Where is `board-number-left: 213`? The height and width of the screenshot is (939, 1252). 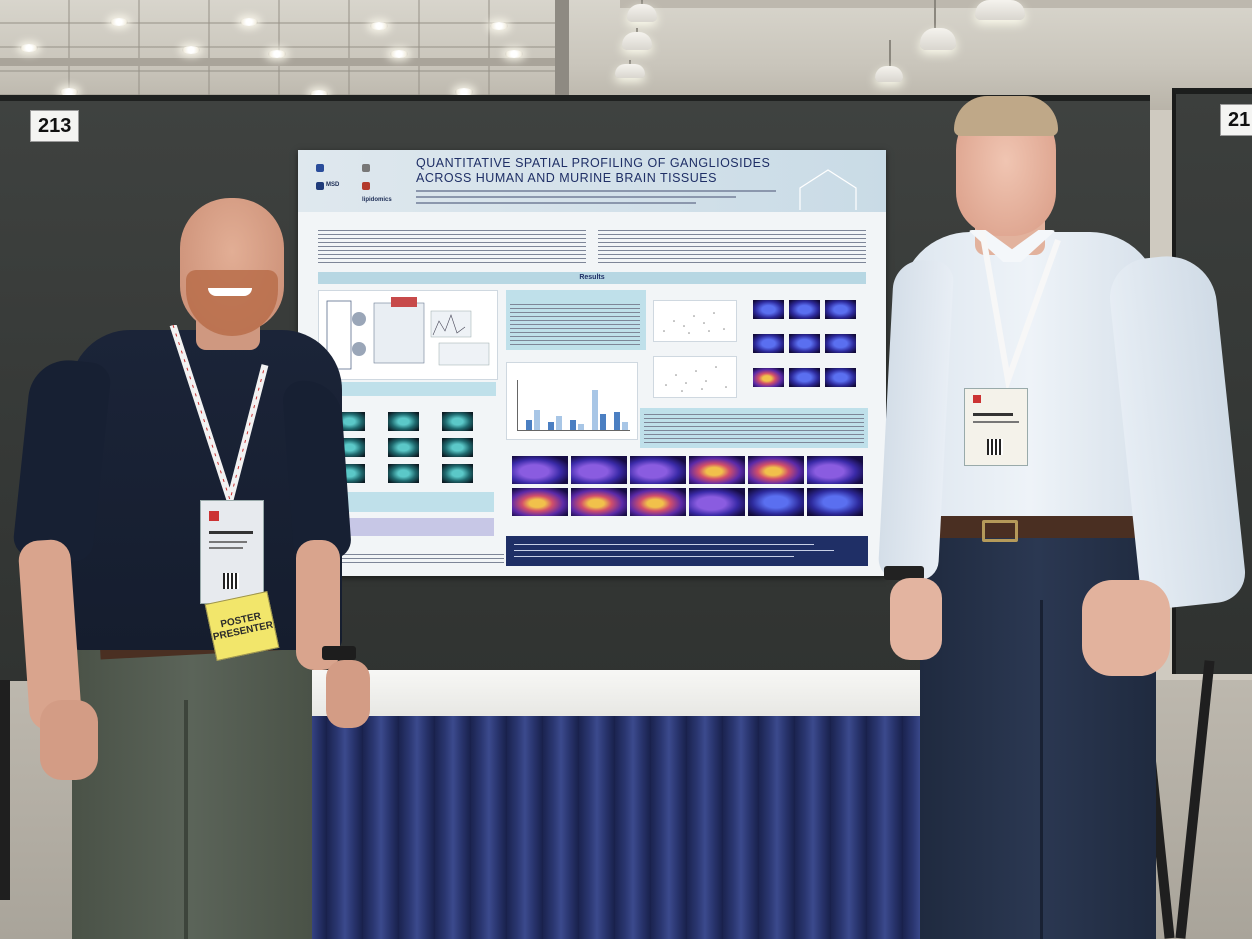
board-number-left: 213 is located at coordinates (55, 126).